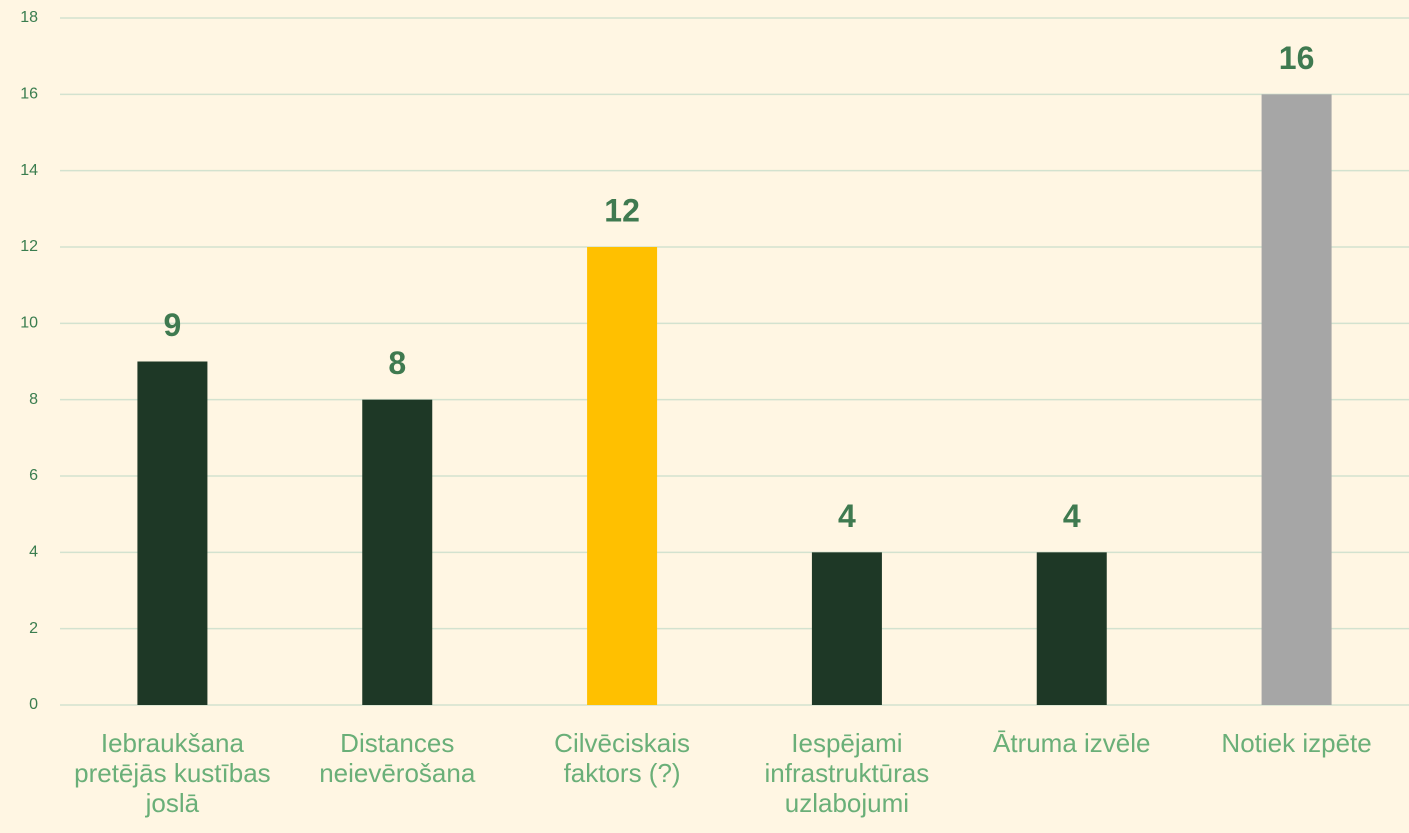 The height and width of the screenshot is (833, 1409). I want to click on x-tick-label: Distances neievērošana, so click(397, 758).